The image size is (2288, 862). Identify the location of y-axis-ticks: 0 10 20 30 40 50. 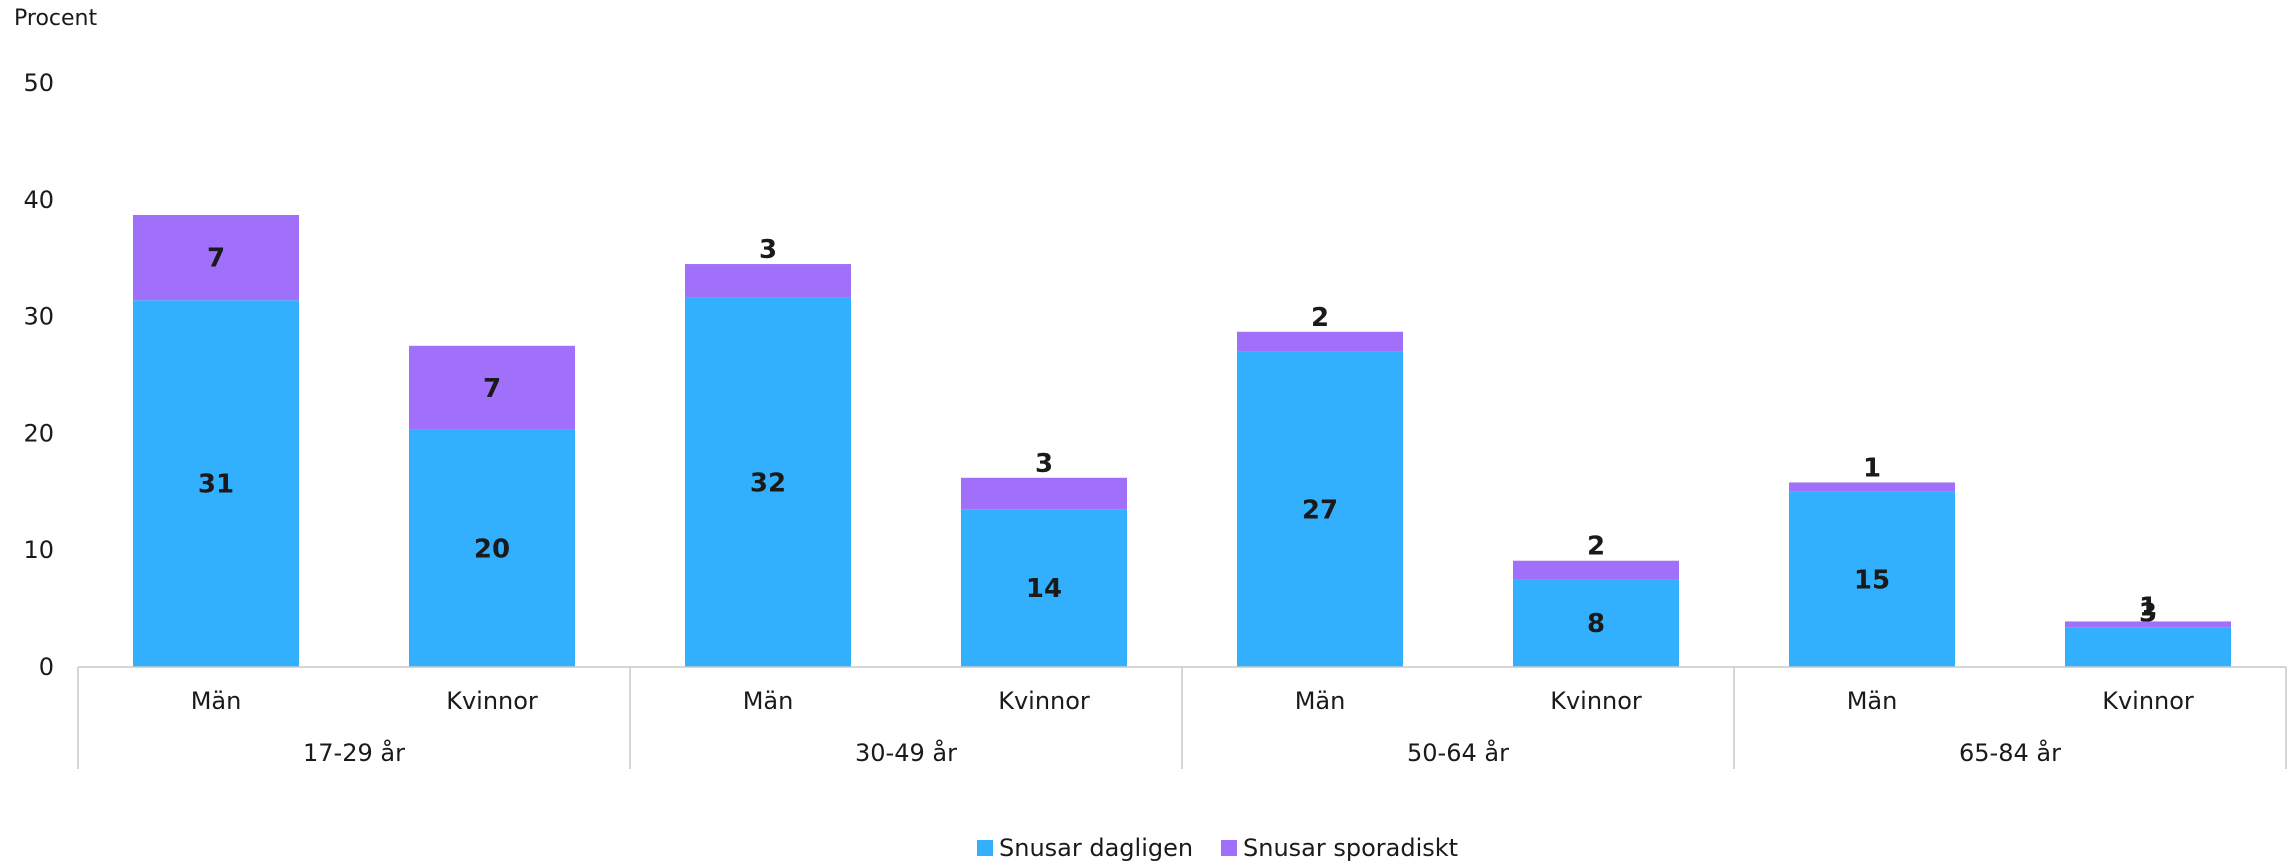
(38, 375).